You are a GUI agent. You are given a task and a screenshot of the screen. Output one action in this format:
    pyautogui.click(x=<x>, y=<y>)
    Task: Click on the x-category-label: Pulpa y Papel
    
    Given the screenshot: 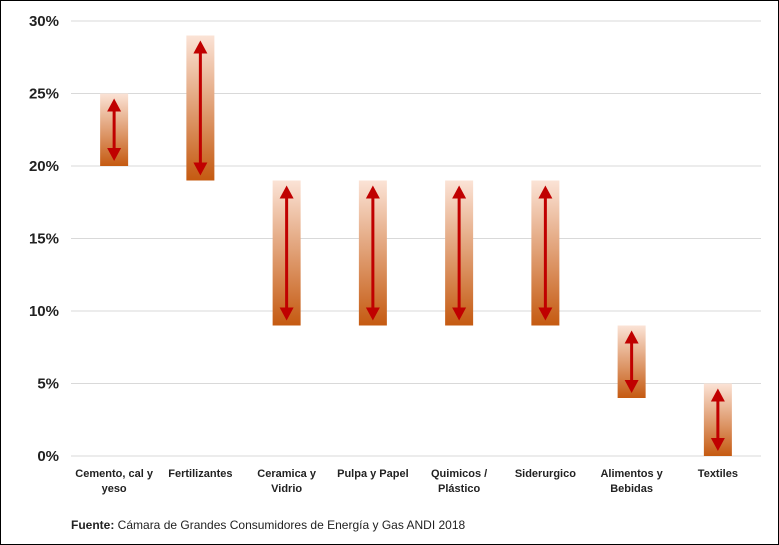 What is the action you would take?
    pyautogui.click(x=373, y=474)
    